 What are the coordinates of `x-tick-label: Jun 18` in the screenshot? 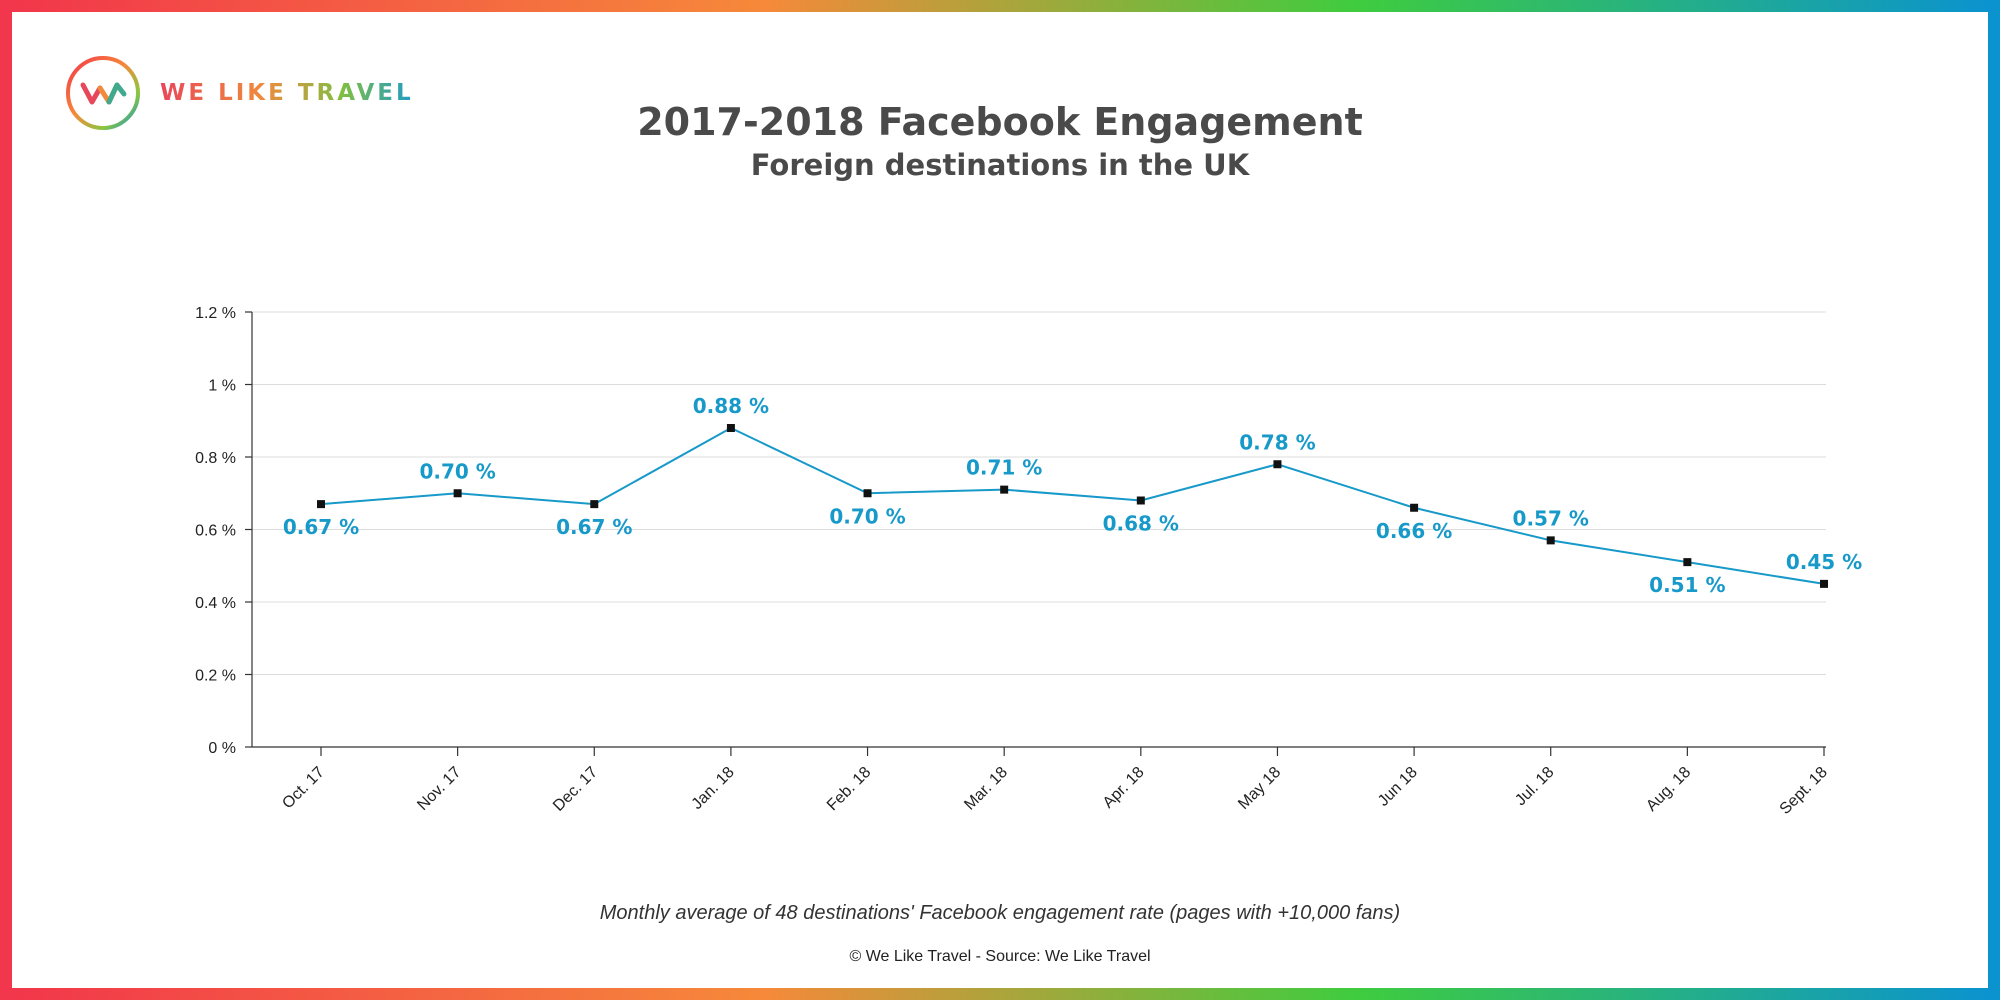 It's located at (1398, 787).